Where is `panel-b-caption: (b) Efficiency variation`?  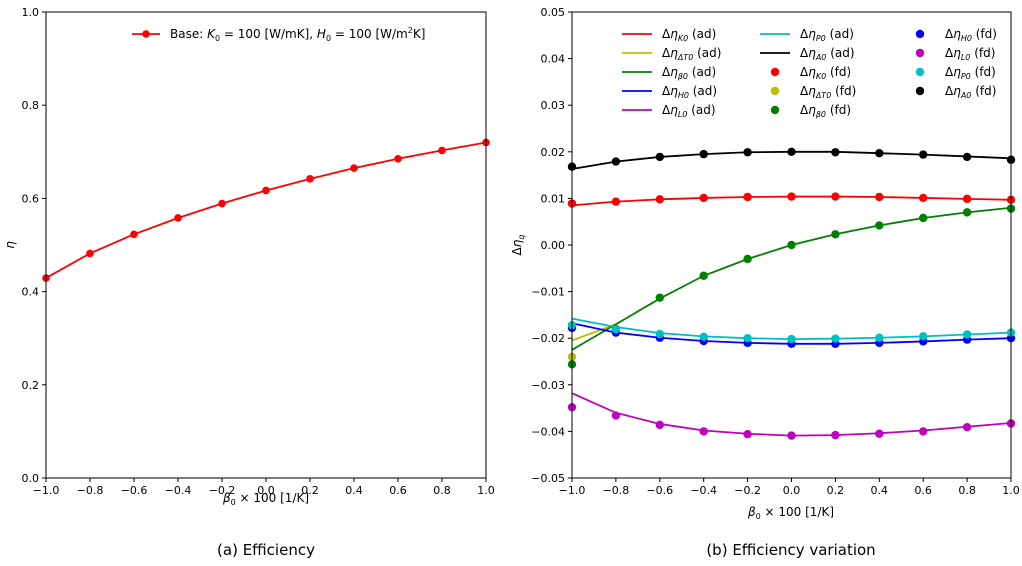
panel-b-caption: (b) Efficiency variation is located at coordinates (790, 550).